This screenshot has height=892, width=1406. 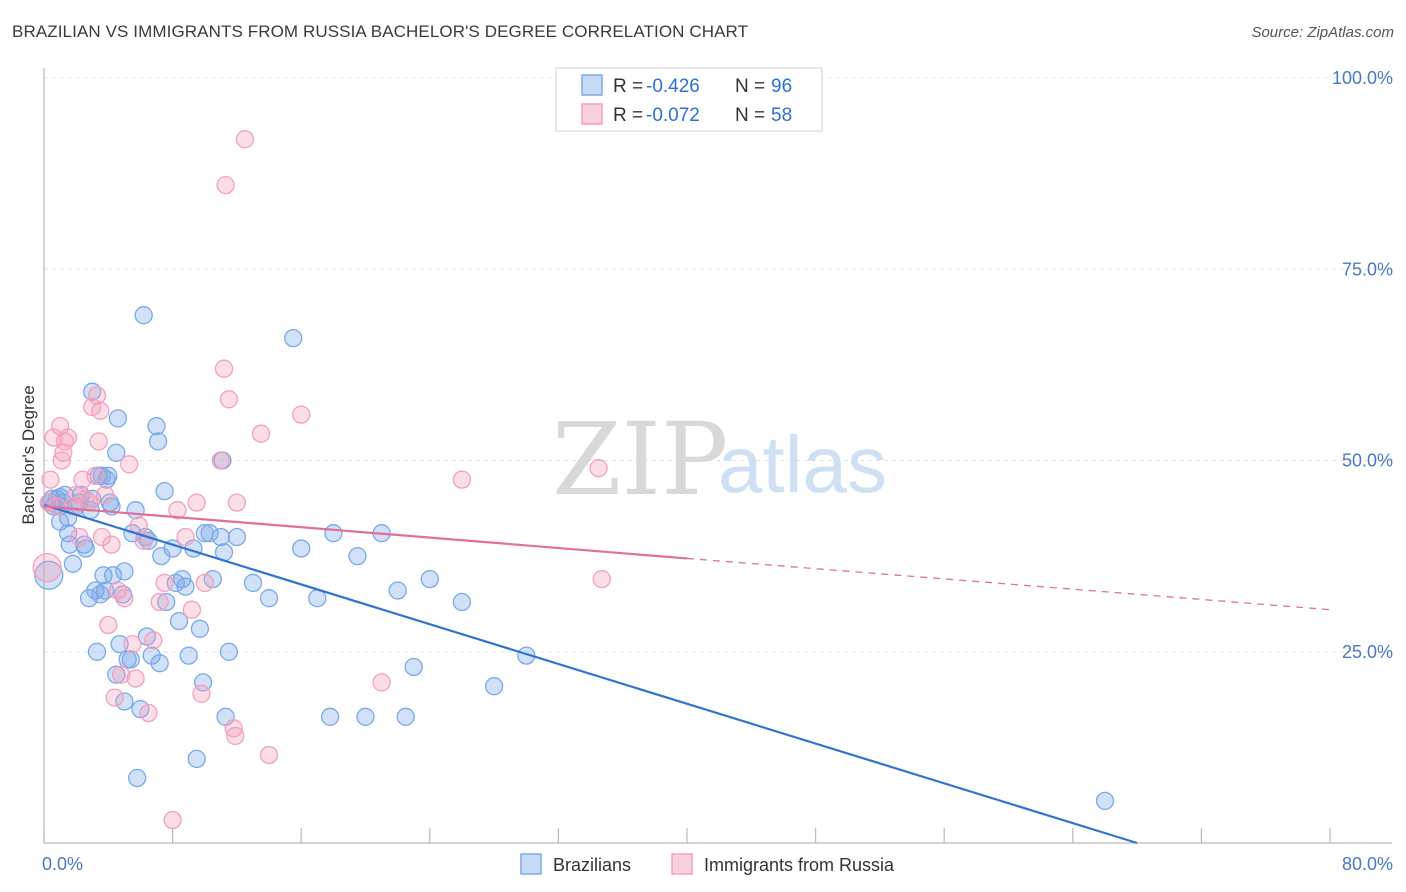 What do you see at coordinates (592, 85) in the screenshot?
I see `legend-swatch-brazilians` at bounding box center [592, 85].